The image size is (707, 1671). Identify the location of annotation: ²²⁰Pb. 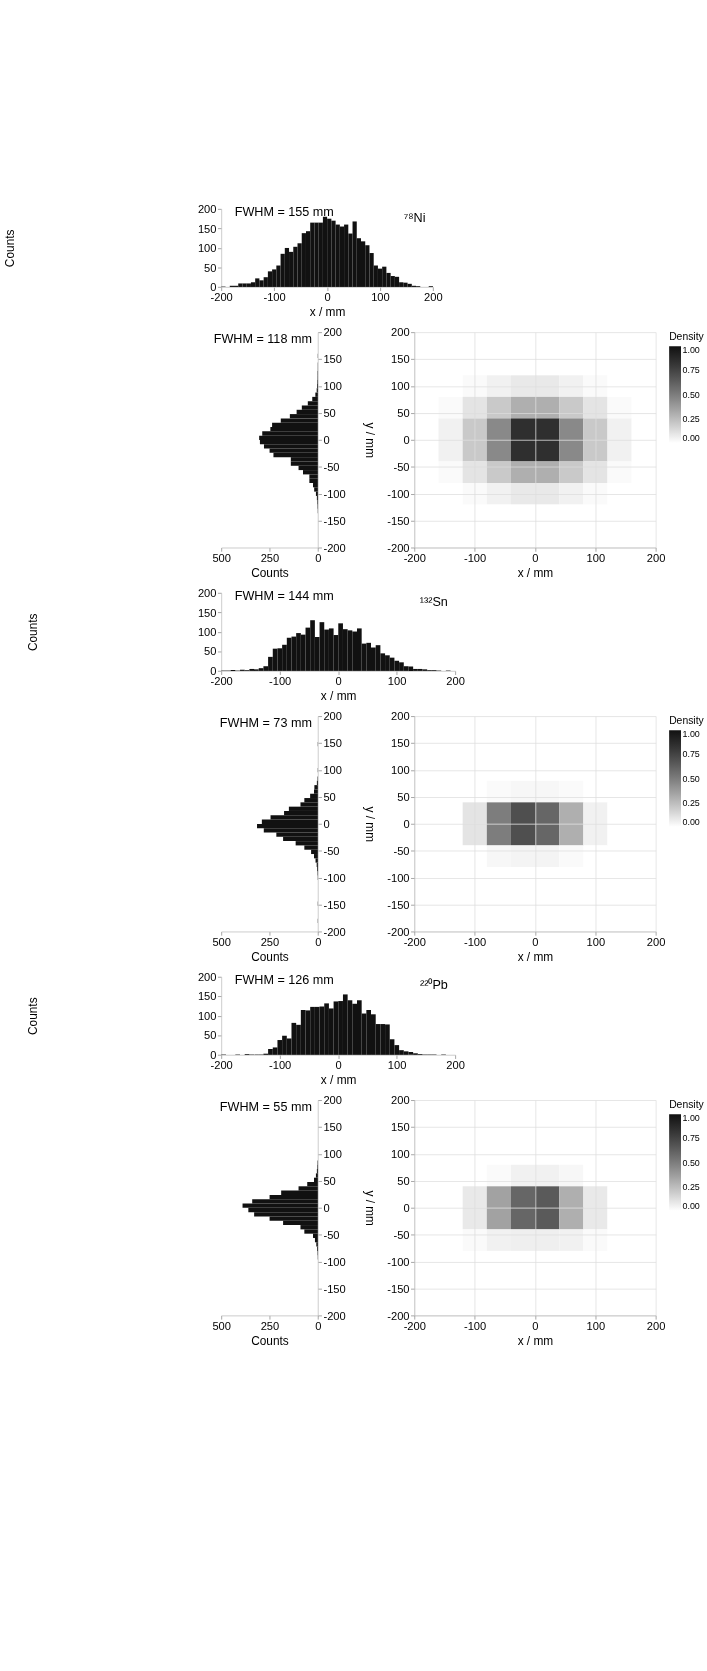
(433, 985).